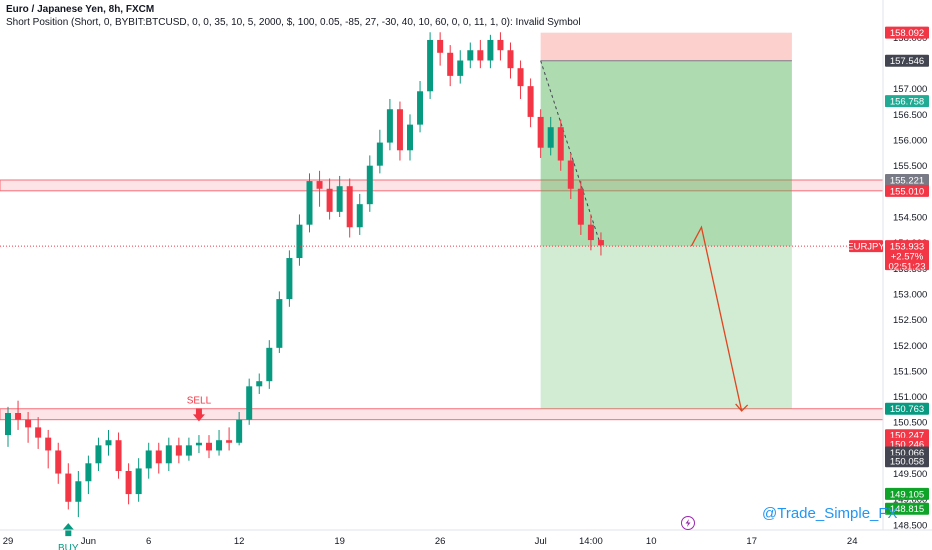  I want to click on position-target-zone, so click(666, 327).